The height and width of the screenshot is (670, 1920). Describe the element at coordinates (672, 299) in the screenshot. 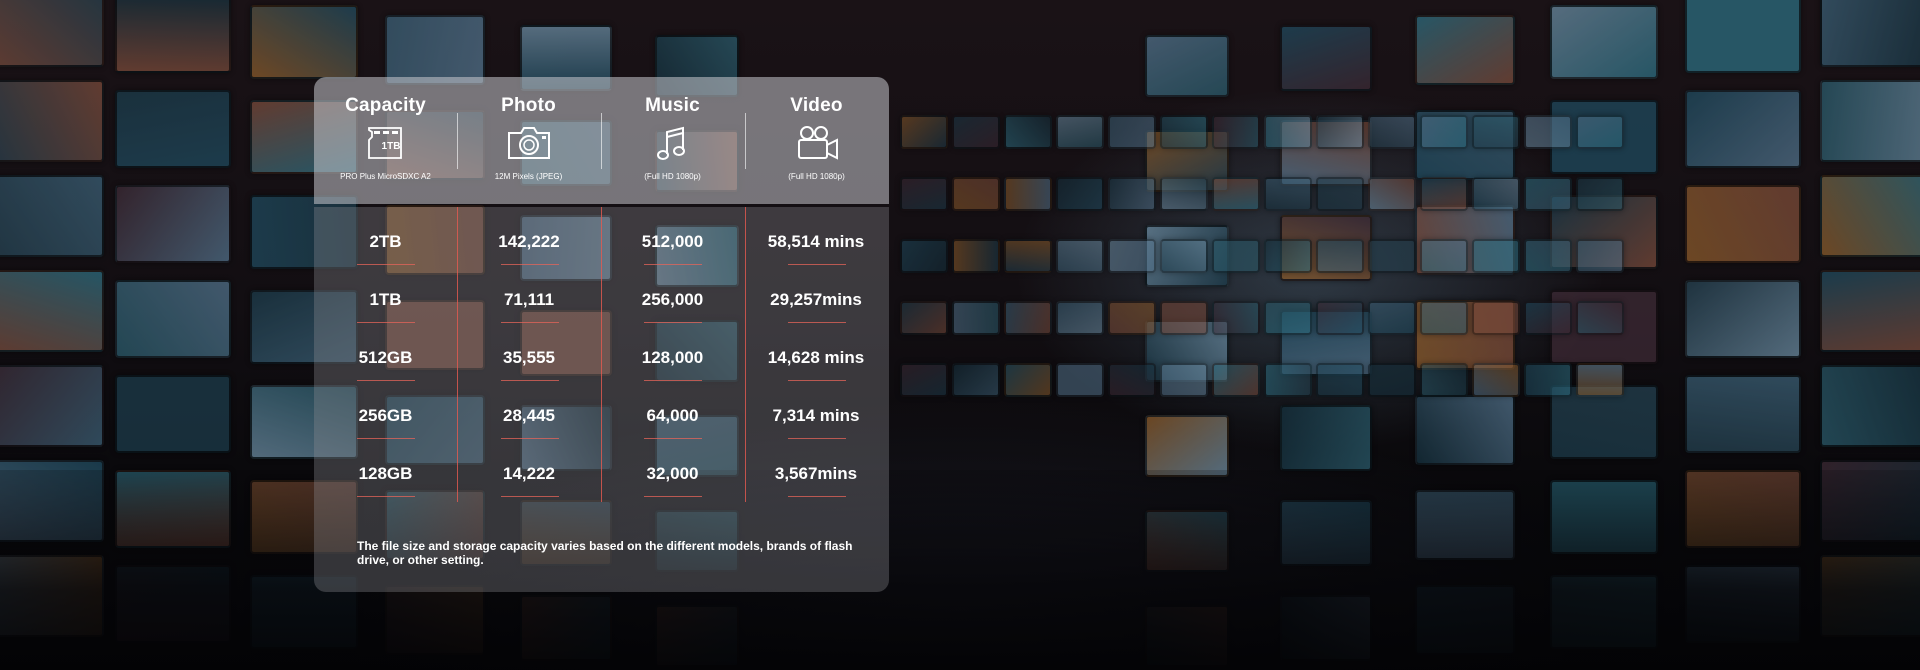

I see `table-cell-music: 256,000` at that location.